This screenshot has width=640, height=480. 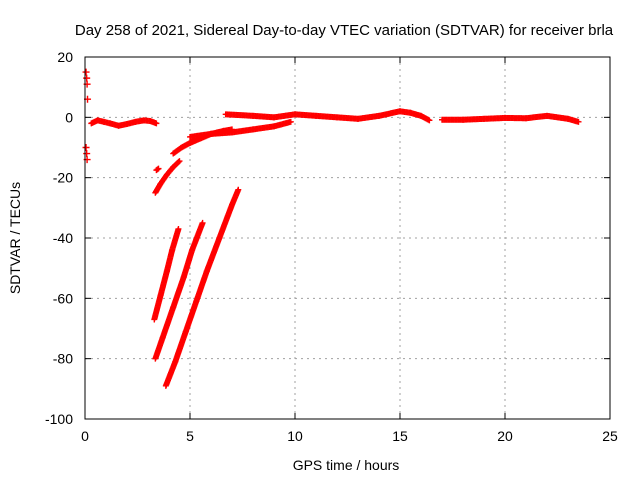 I want to click on y-tick-label: 20, so click(x=65, y=57).